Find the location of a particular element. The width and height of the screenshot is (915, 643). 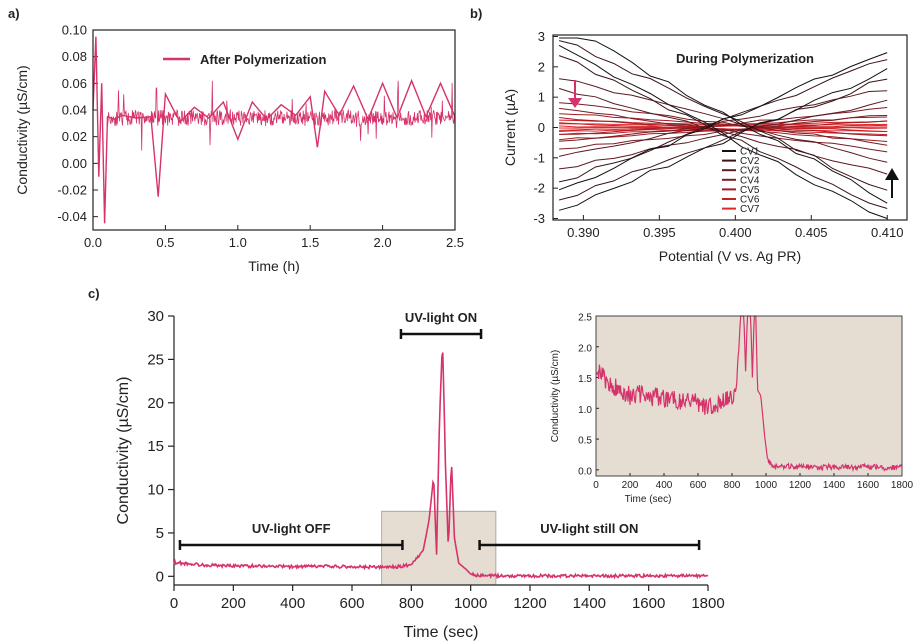

panel-a-series-line is located at coordinates (274, 130).